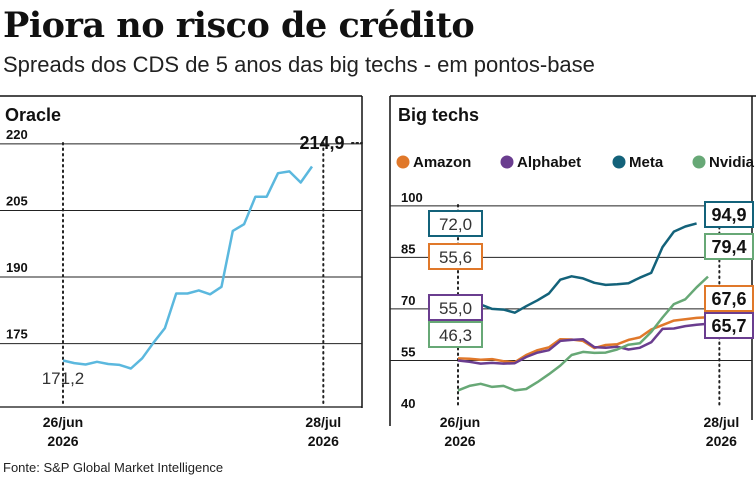  Describe the element at coordinates (63, 422) in the screenshot. I see `oracle-x-tick-label: 26/jun` at that location.